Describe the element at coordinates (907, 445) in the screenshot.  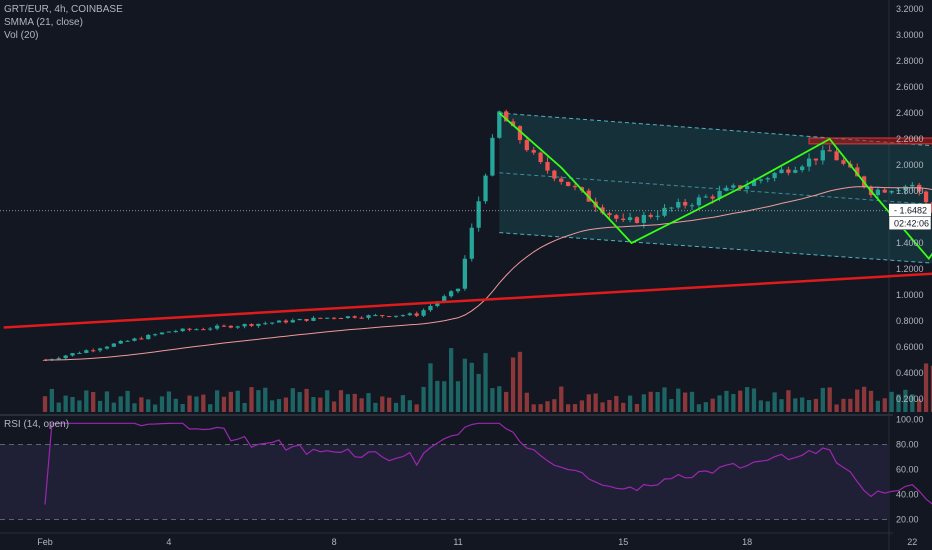
I see `rsi-tick-label: 80.00` at that location.